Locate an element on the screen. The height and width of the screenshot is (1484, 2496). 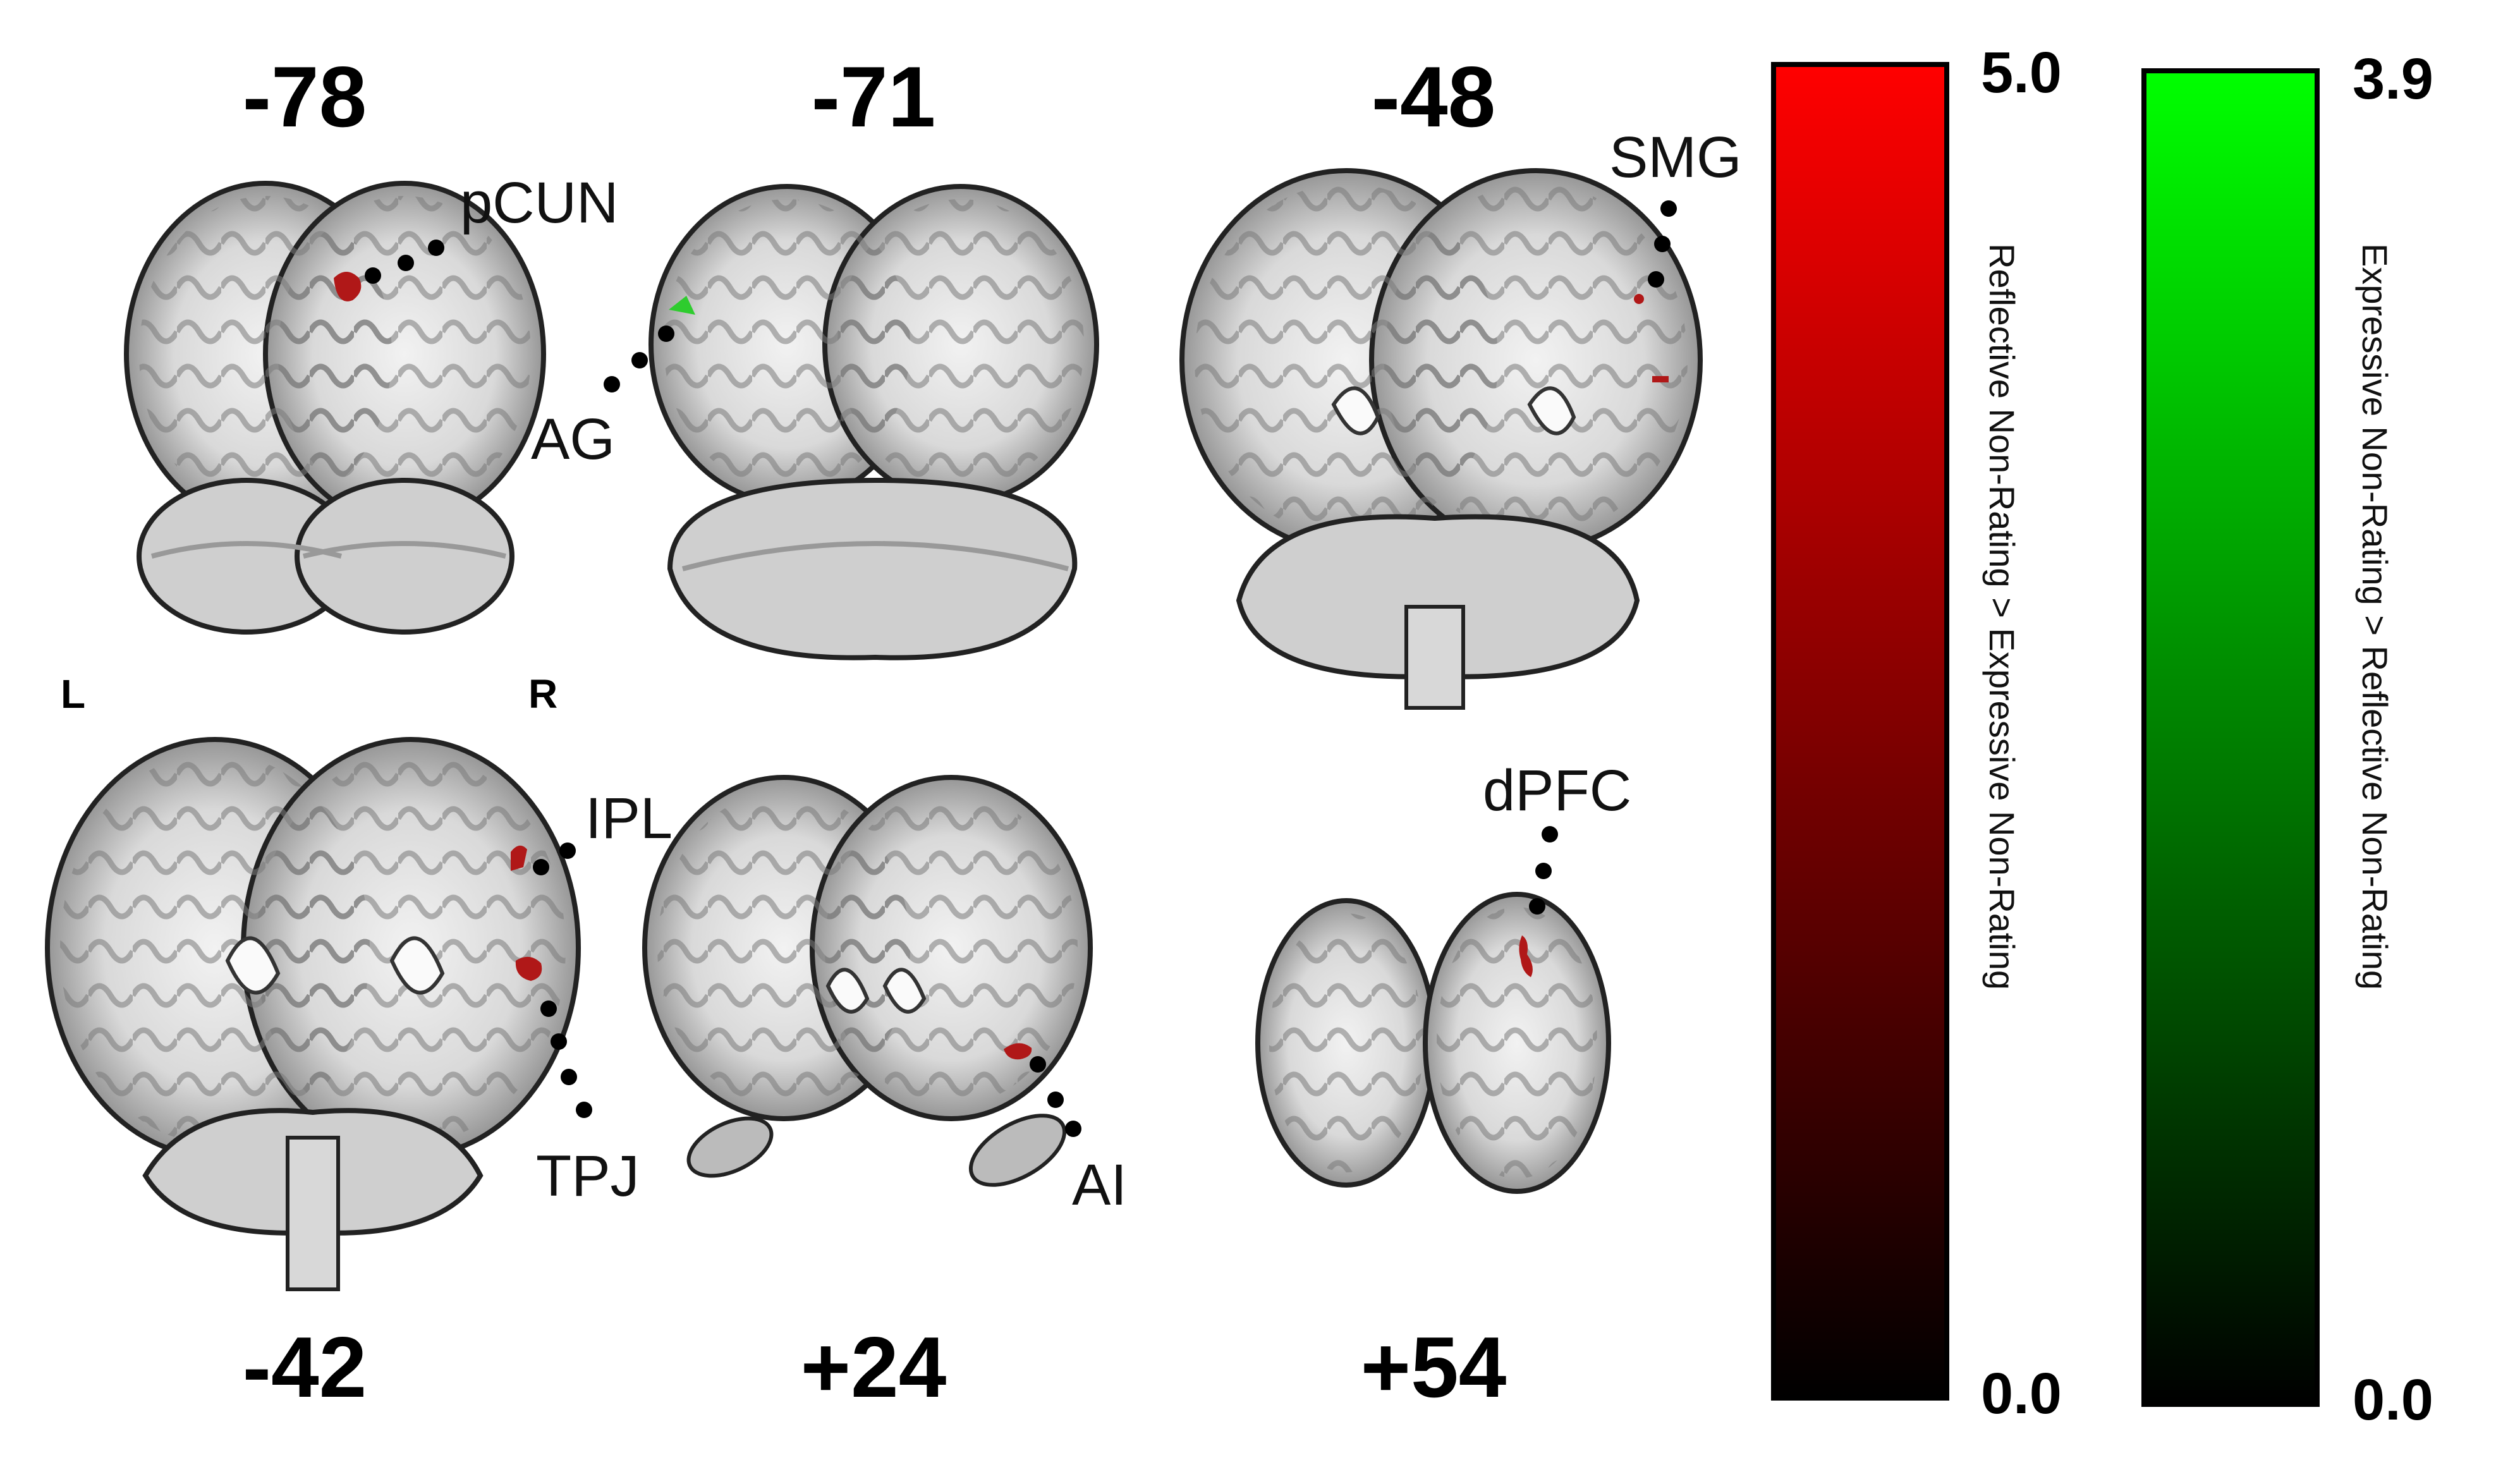
colorbar-green-max-label: 3.9 is located at coordinates (2393, 79).